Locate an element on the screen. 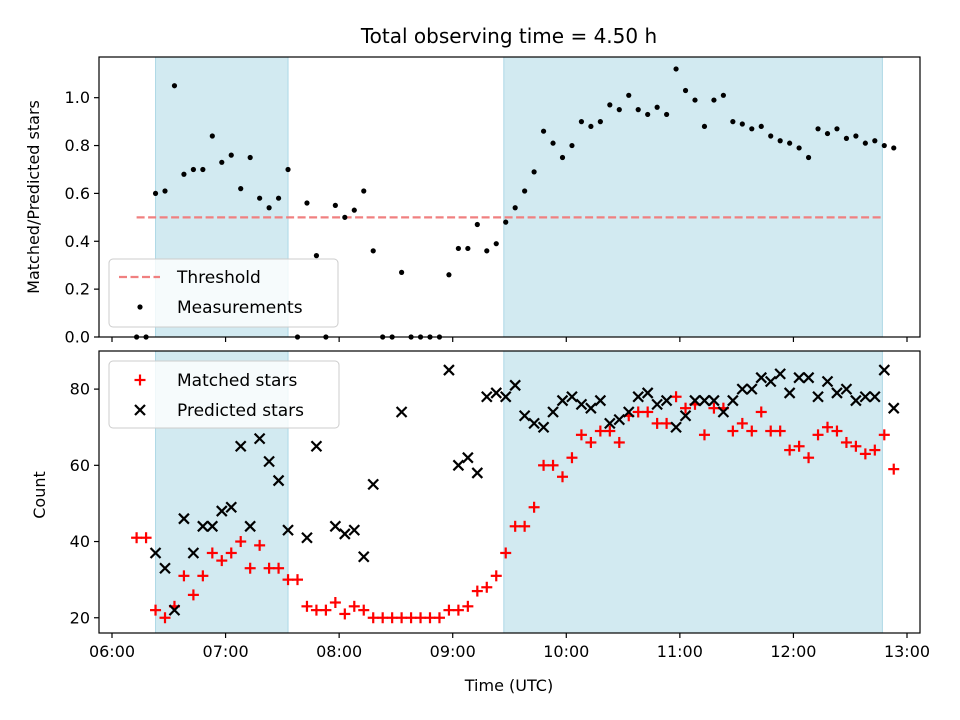 The height and width of the screenshot is (720, 960). bottom-x-tick-label: 08:00 is located at coordinates (339, 651).